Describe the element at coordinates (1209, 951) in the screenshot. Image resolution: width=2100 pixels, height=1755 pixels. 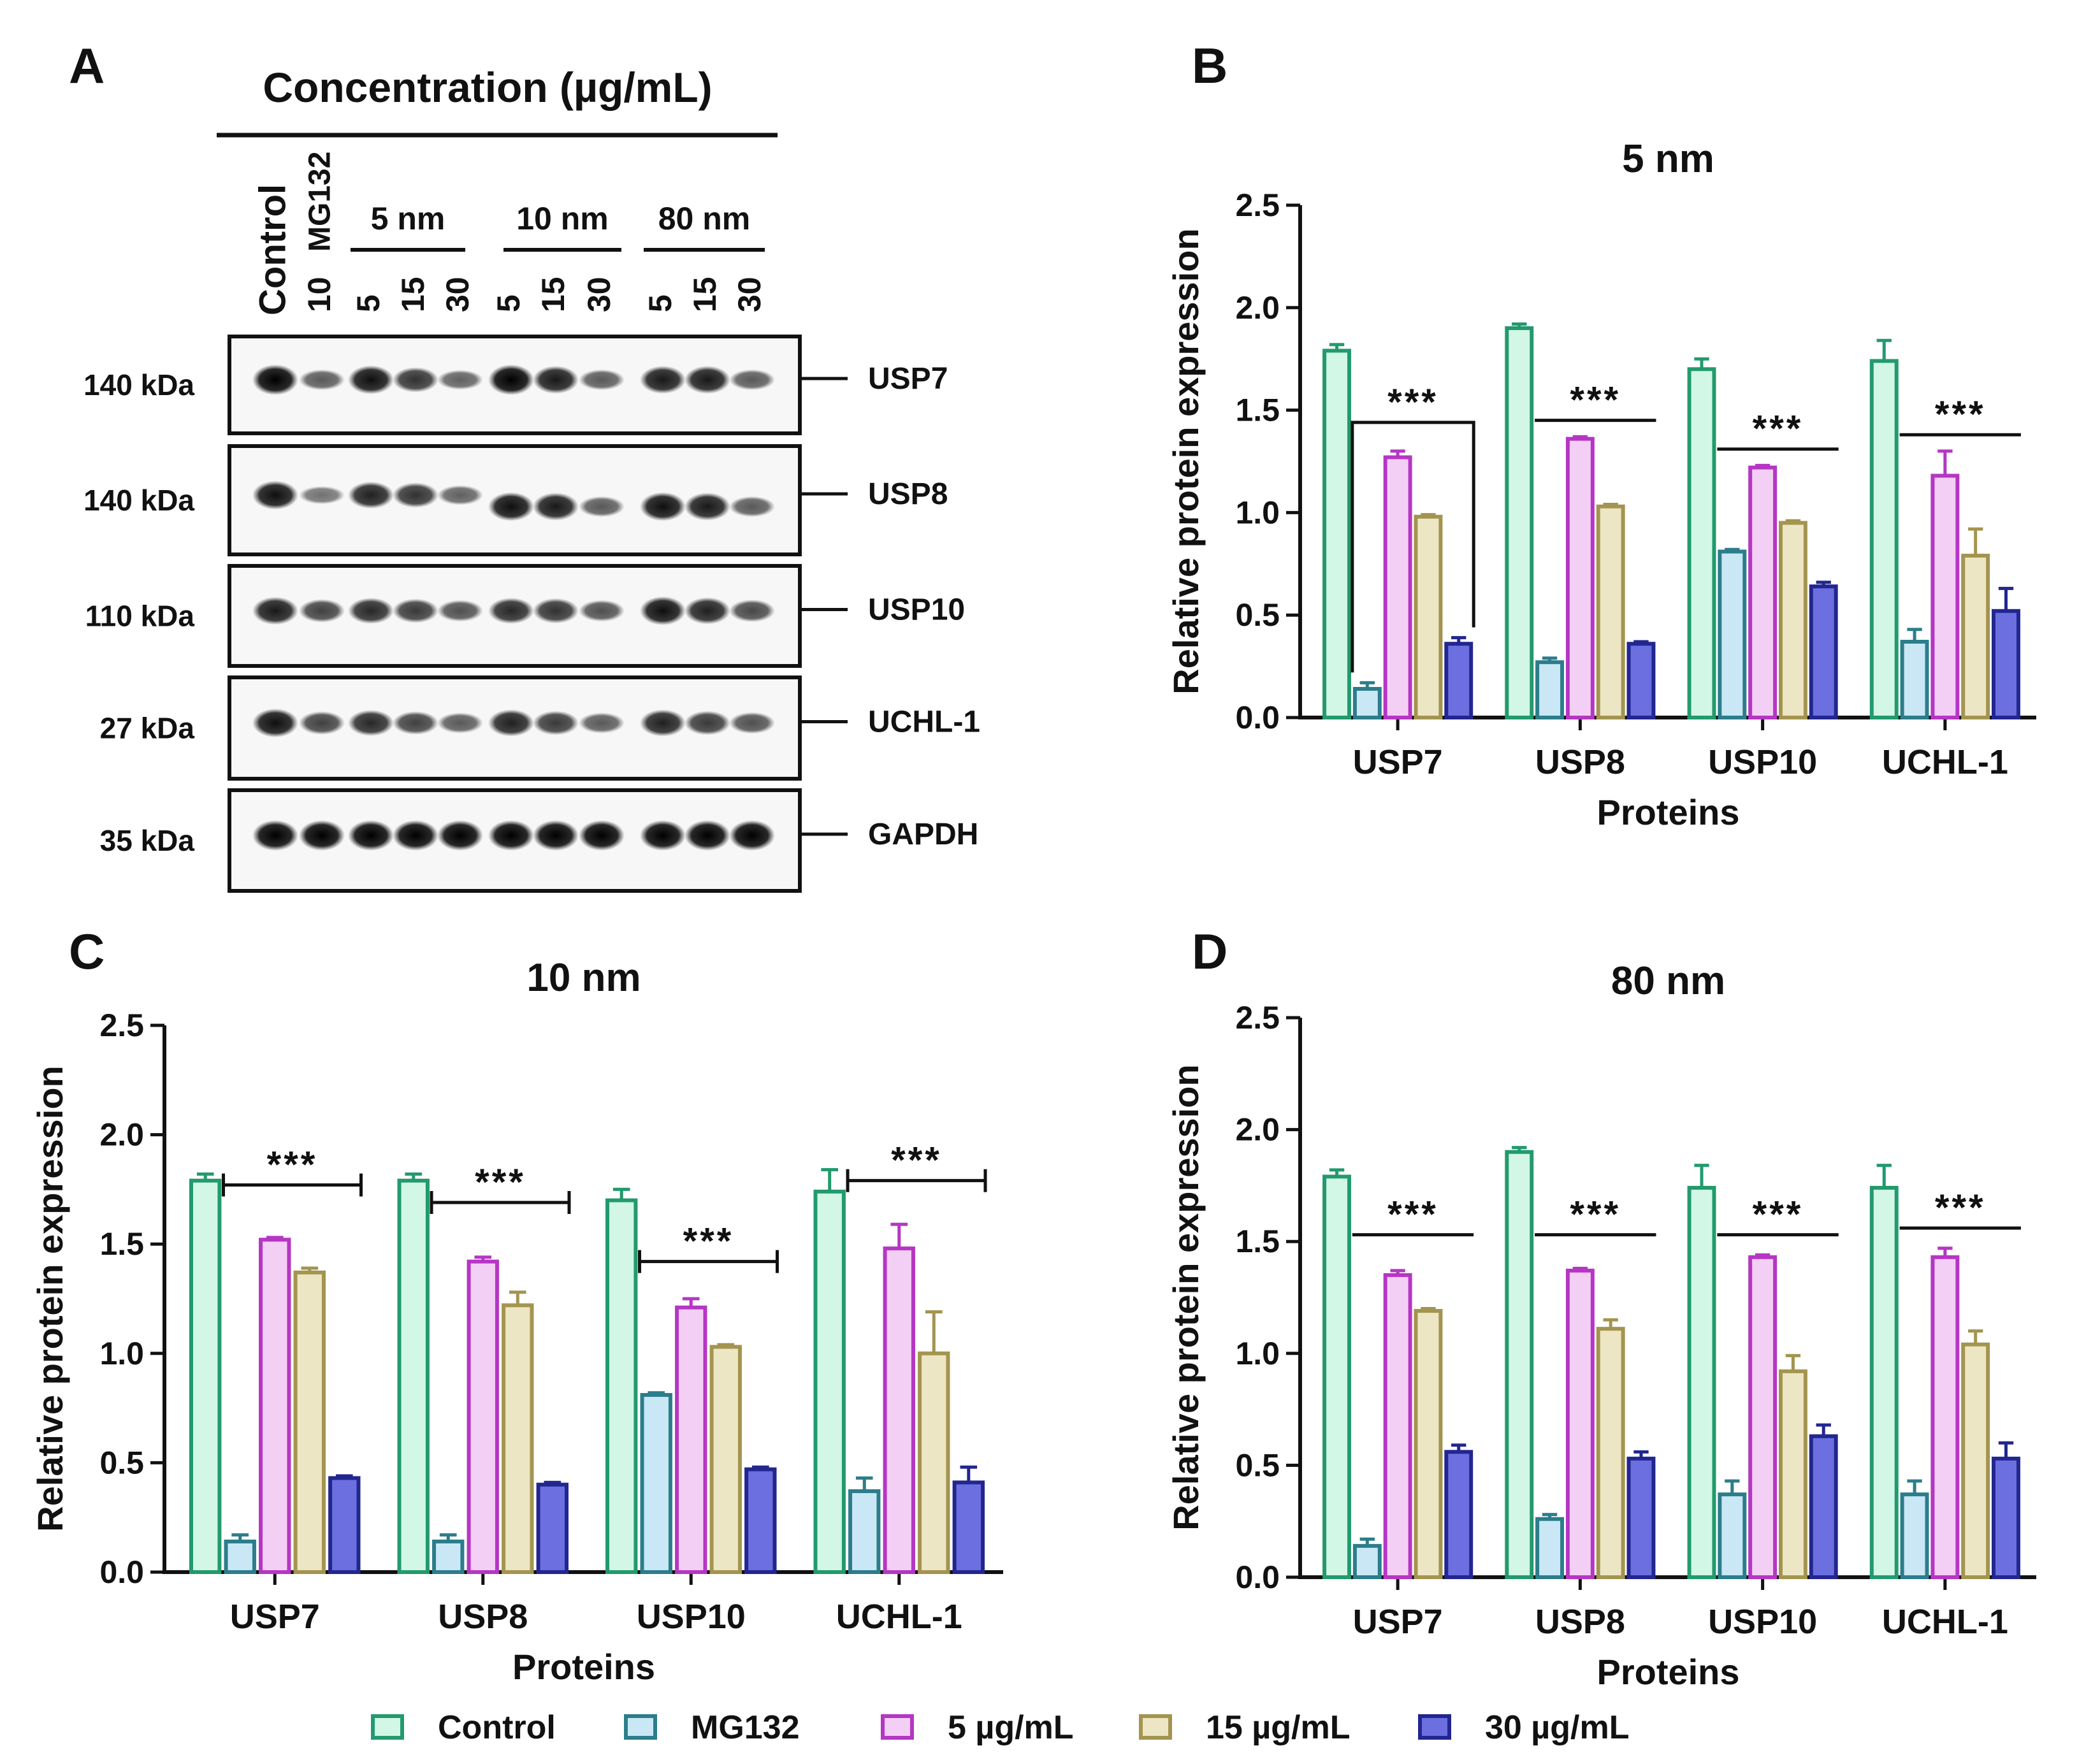
I see `panel-letter-d: D` at that location.